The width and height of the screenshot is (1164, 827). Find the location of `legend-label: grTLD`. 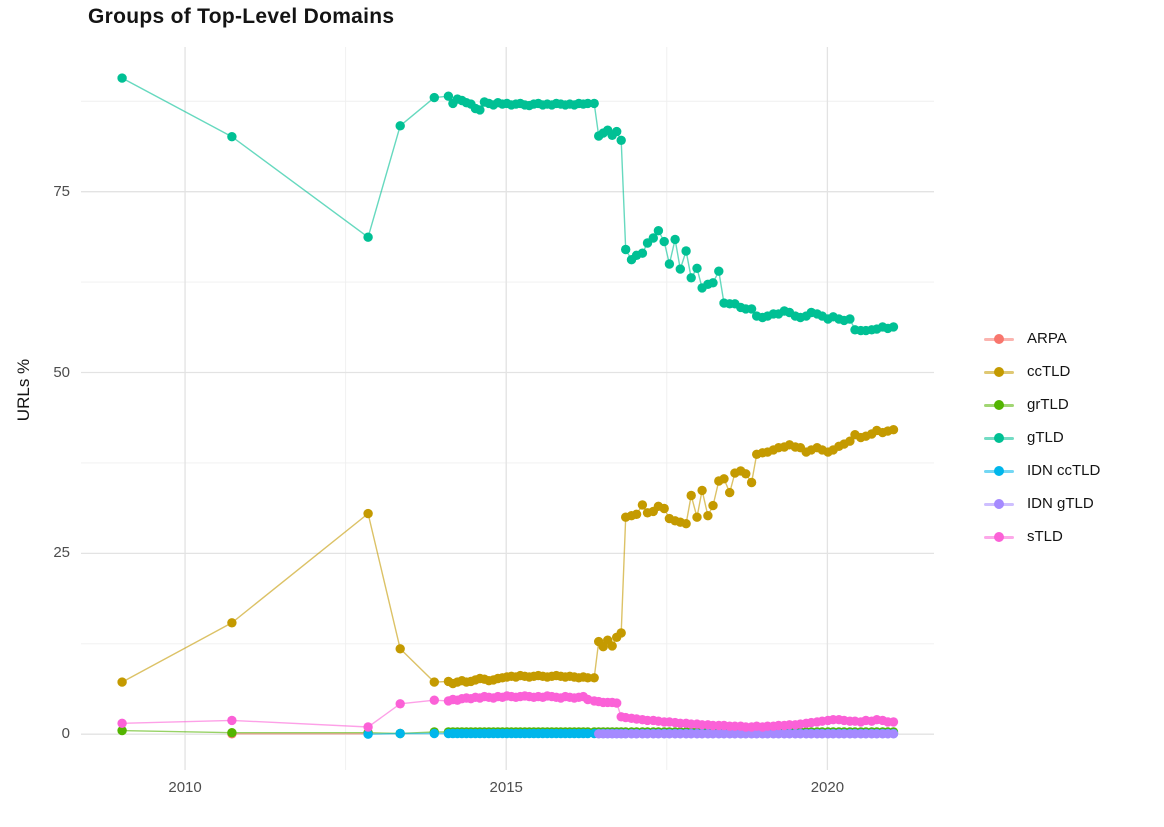

legend-label: grTLD is located at coordinates (1048, 404).